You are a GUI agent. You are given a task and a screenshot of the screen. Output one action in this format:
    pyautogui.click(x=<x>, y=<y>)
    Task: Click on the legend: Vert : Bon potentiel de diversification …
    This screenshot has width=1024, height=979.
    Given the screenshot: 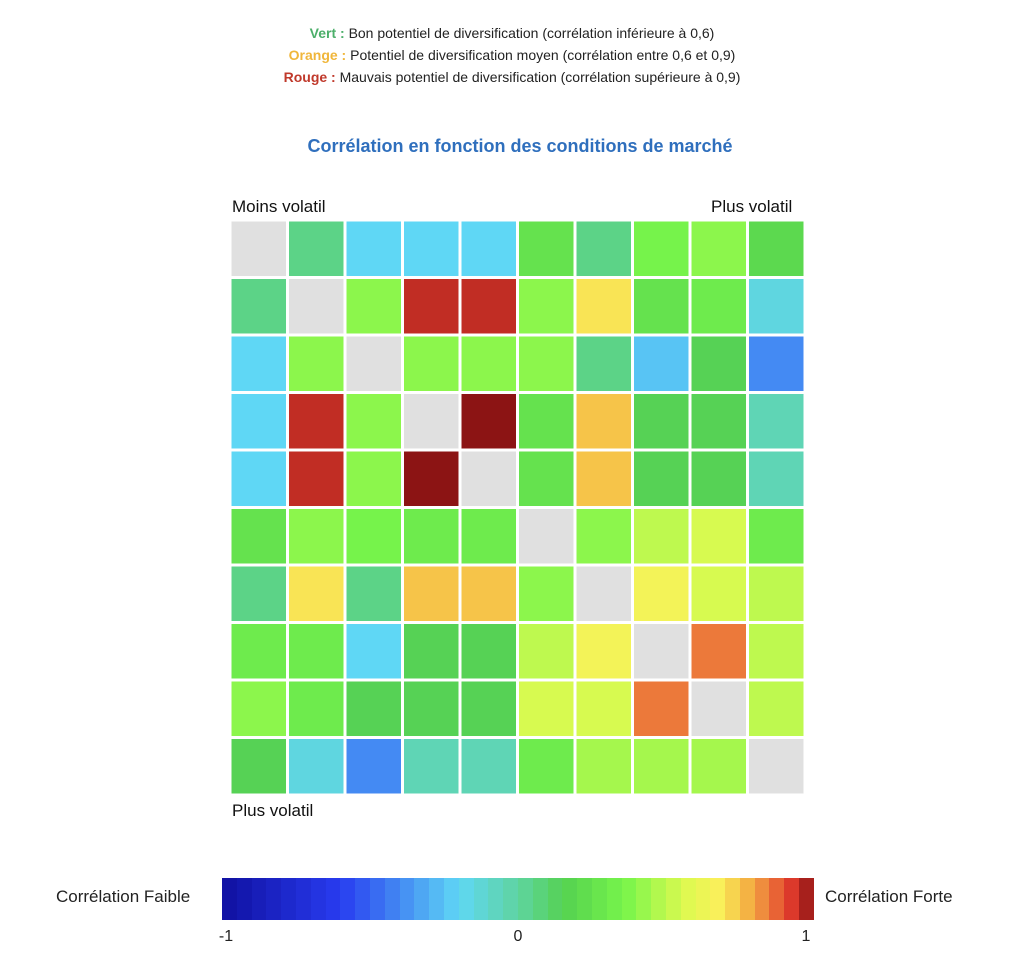 What is the action you would take?
    pyautogui.click(x=512, y=55)
    